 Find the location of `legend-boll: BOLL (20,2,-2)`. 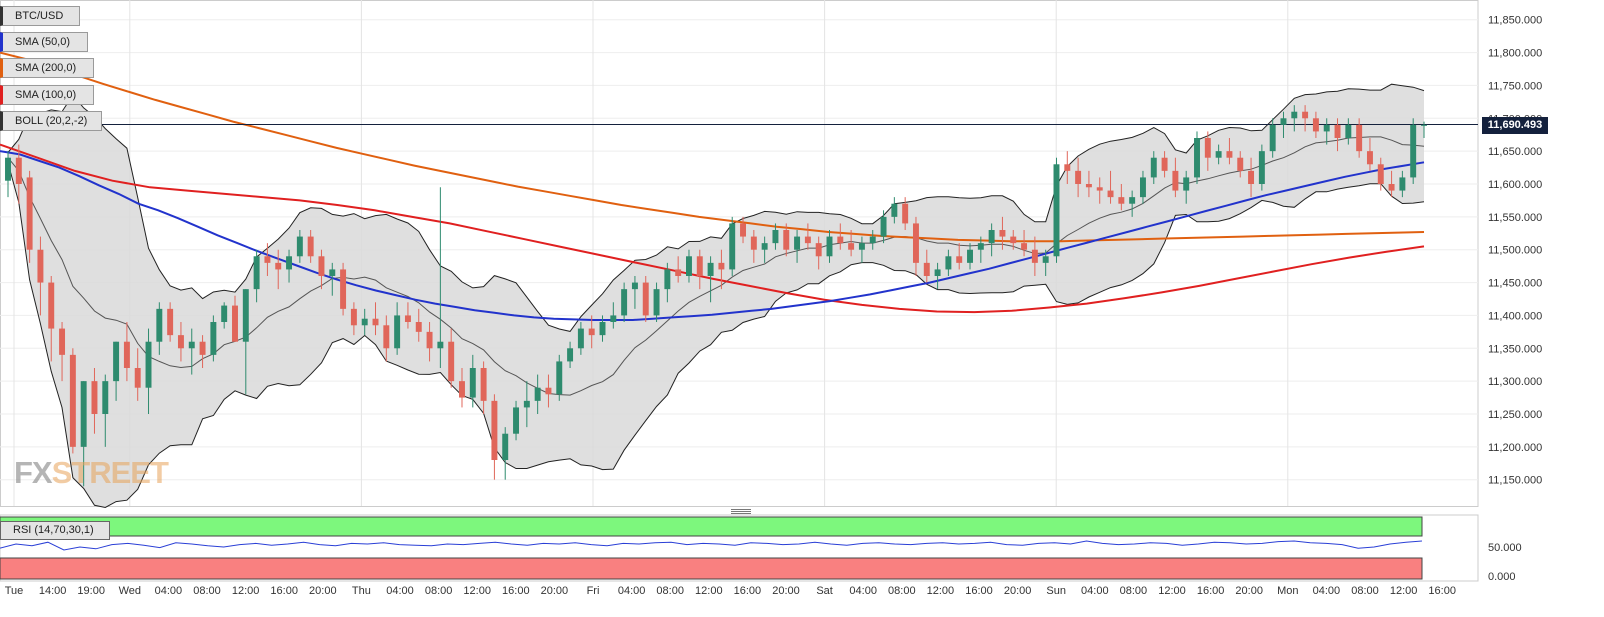

legend-boll: BOLL (20,2,-2) is located at coordinates (51, 121).